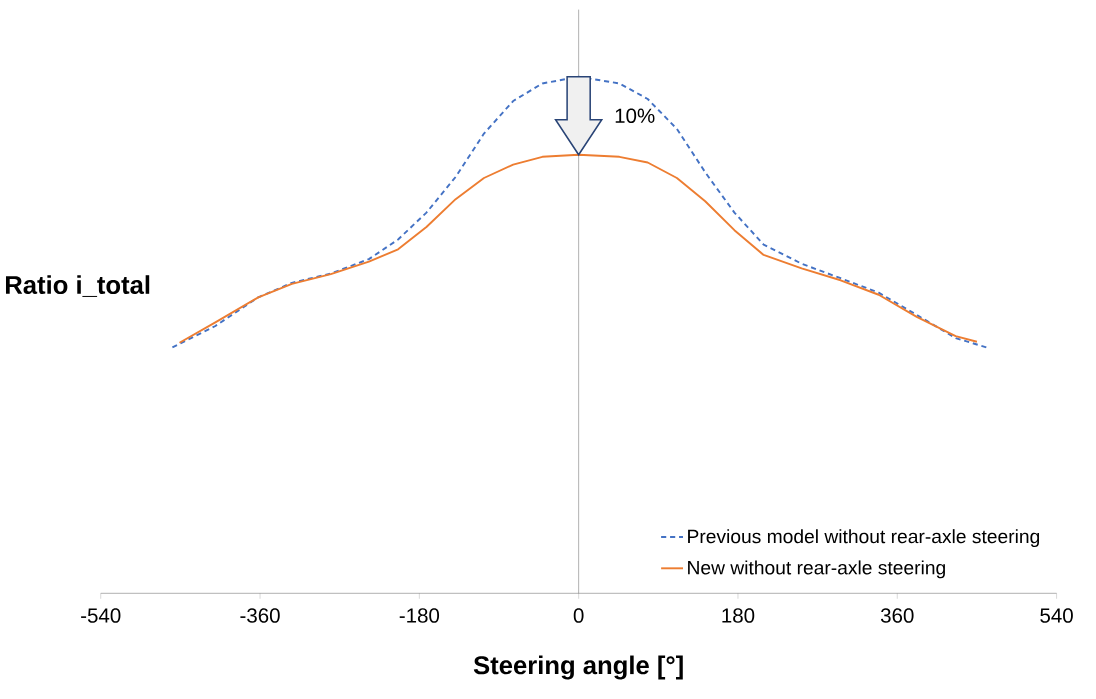  I want to click on annotation: 10%, so click(635, 115).